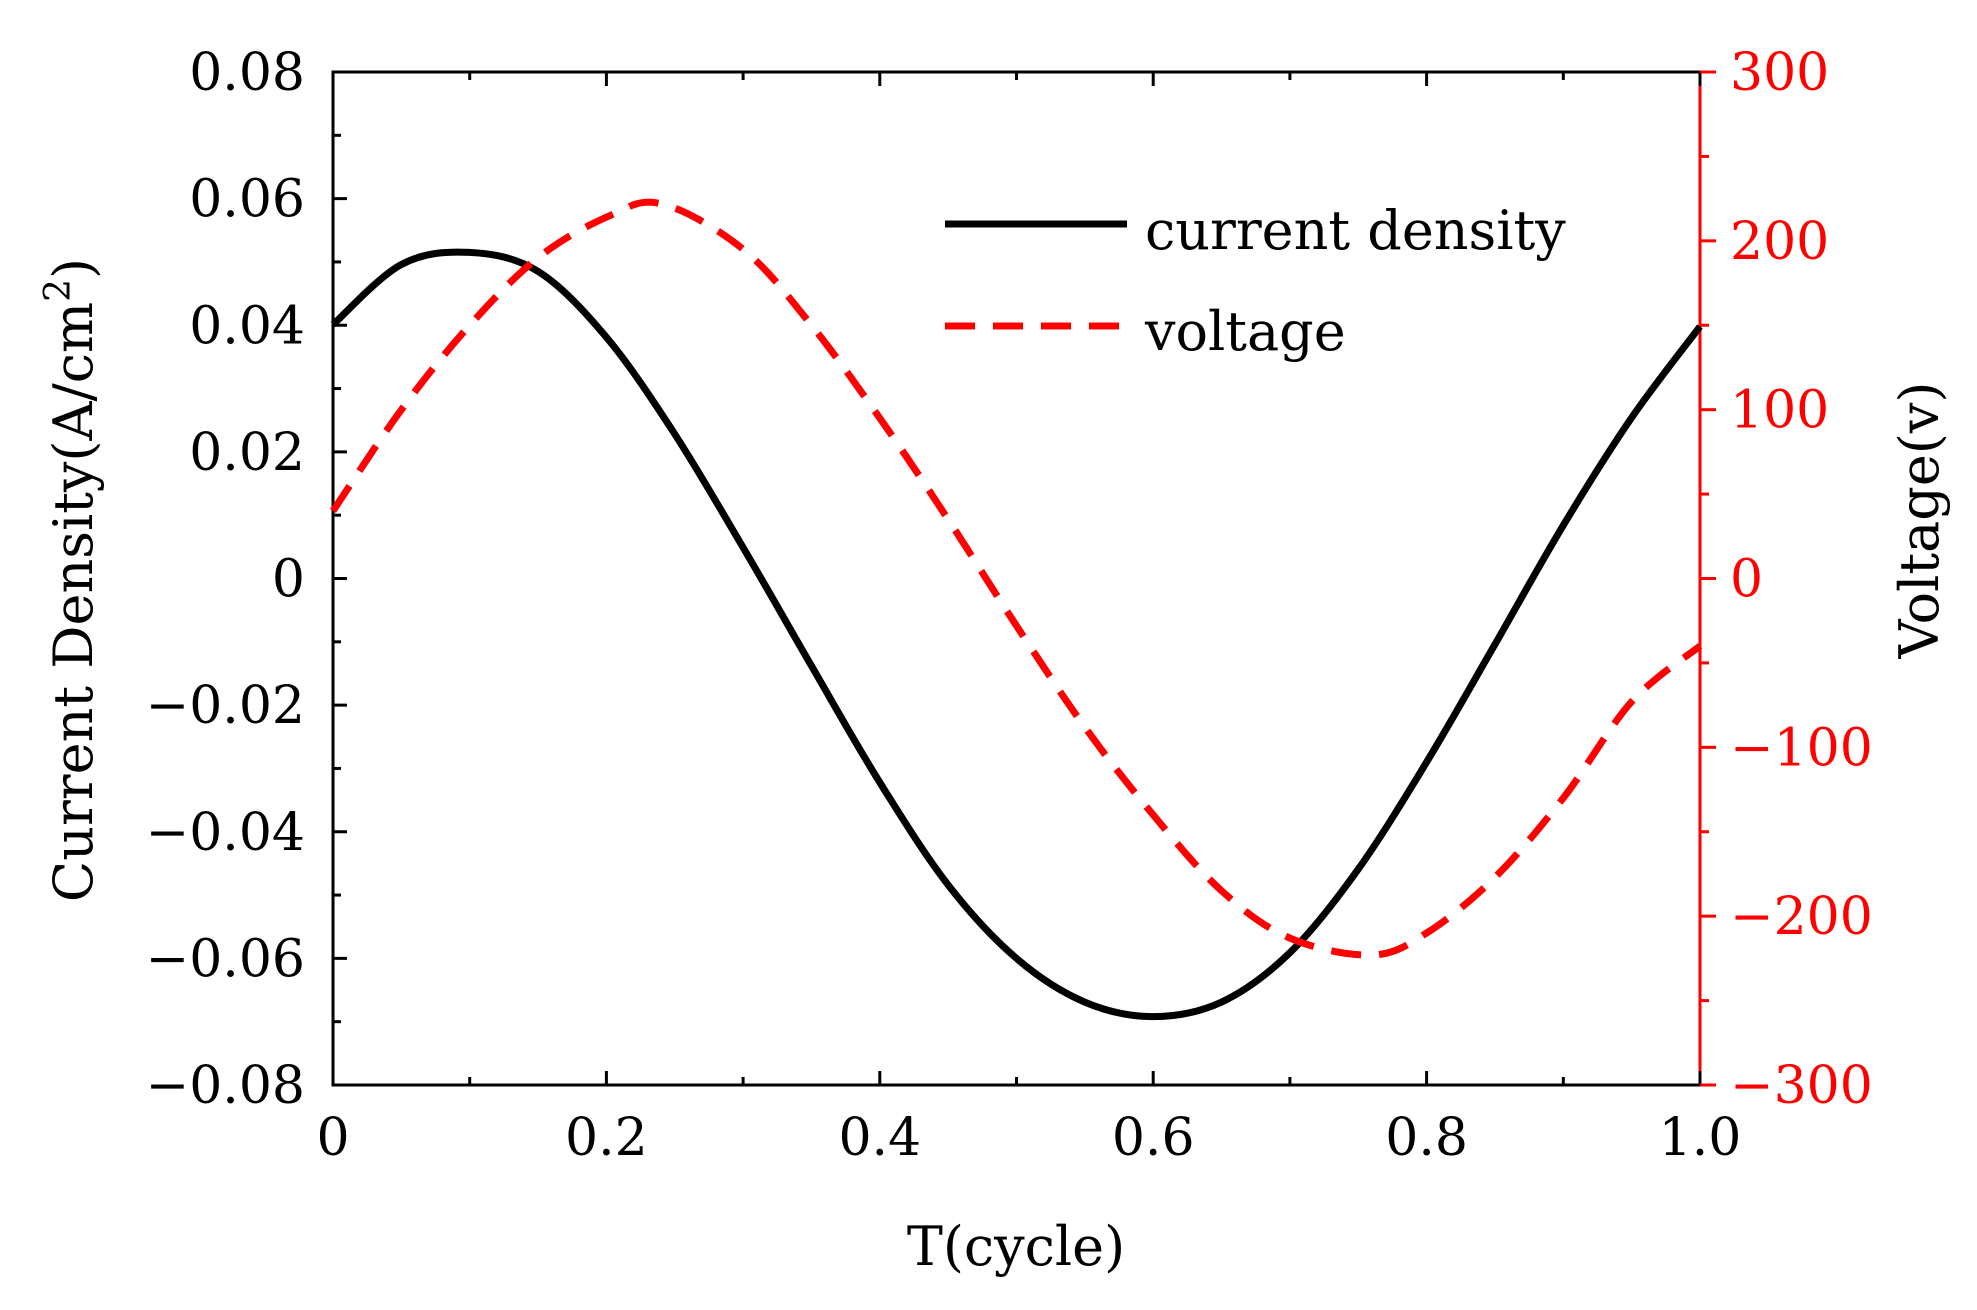  Describe the element at coordinates (606, 1138) in the screenshot. I see `x-tick-label: 0.2` at that location.